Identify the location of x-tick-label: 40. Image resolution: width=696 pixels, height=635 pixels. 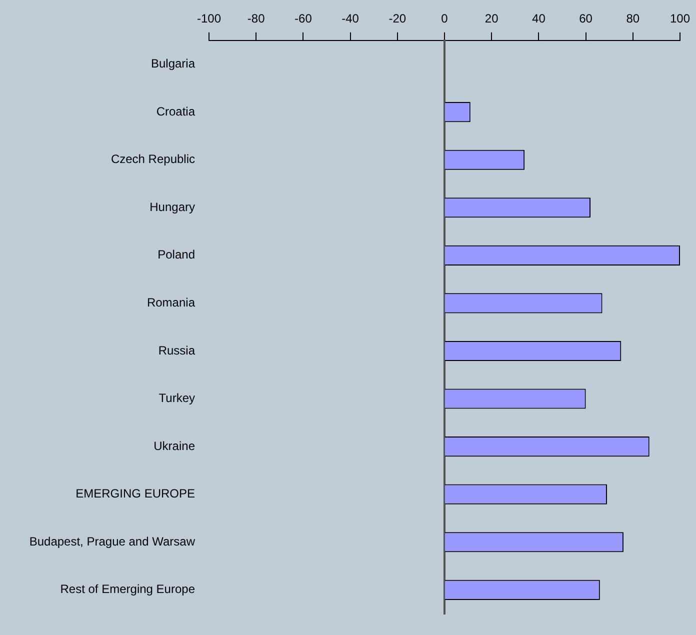
(539, 19).